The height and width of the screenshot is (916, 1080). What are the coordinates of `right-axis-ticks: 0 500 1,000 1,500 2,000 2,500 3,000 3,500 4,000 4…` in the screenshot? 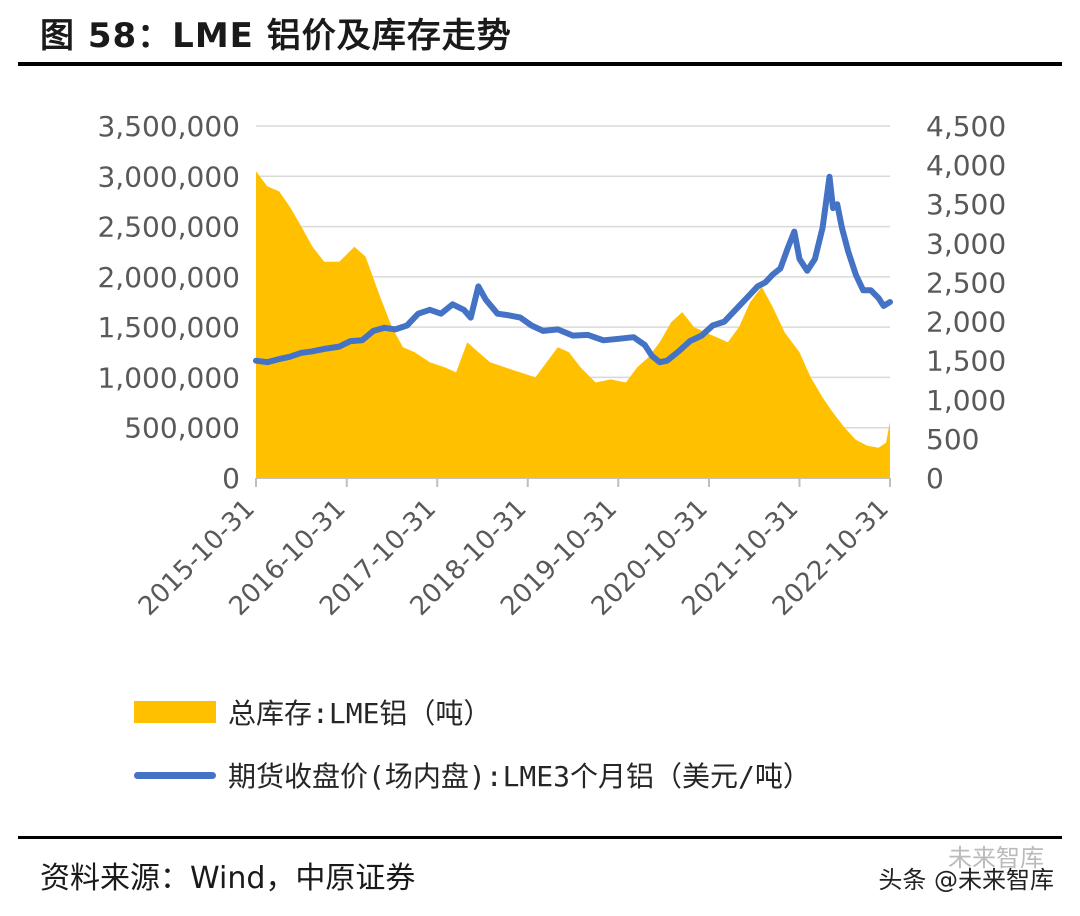 It's located at (966, 302).